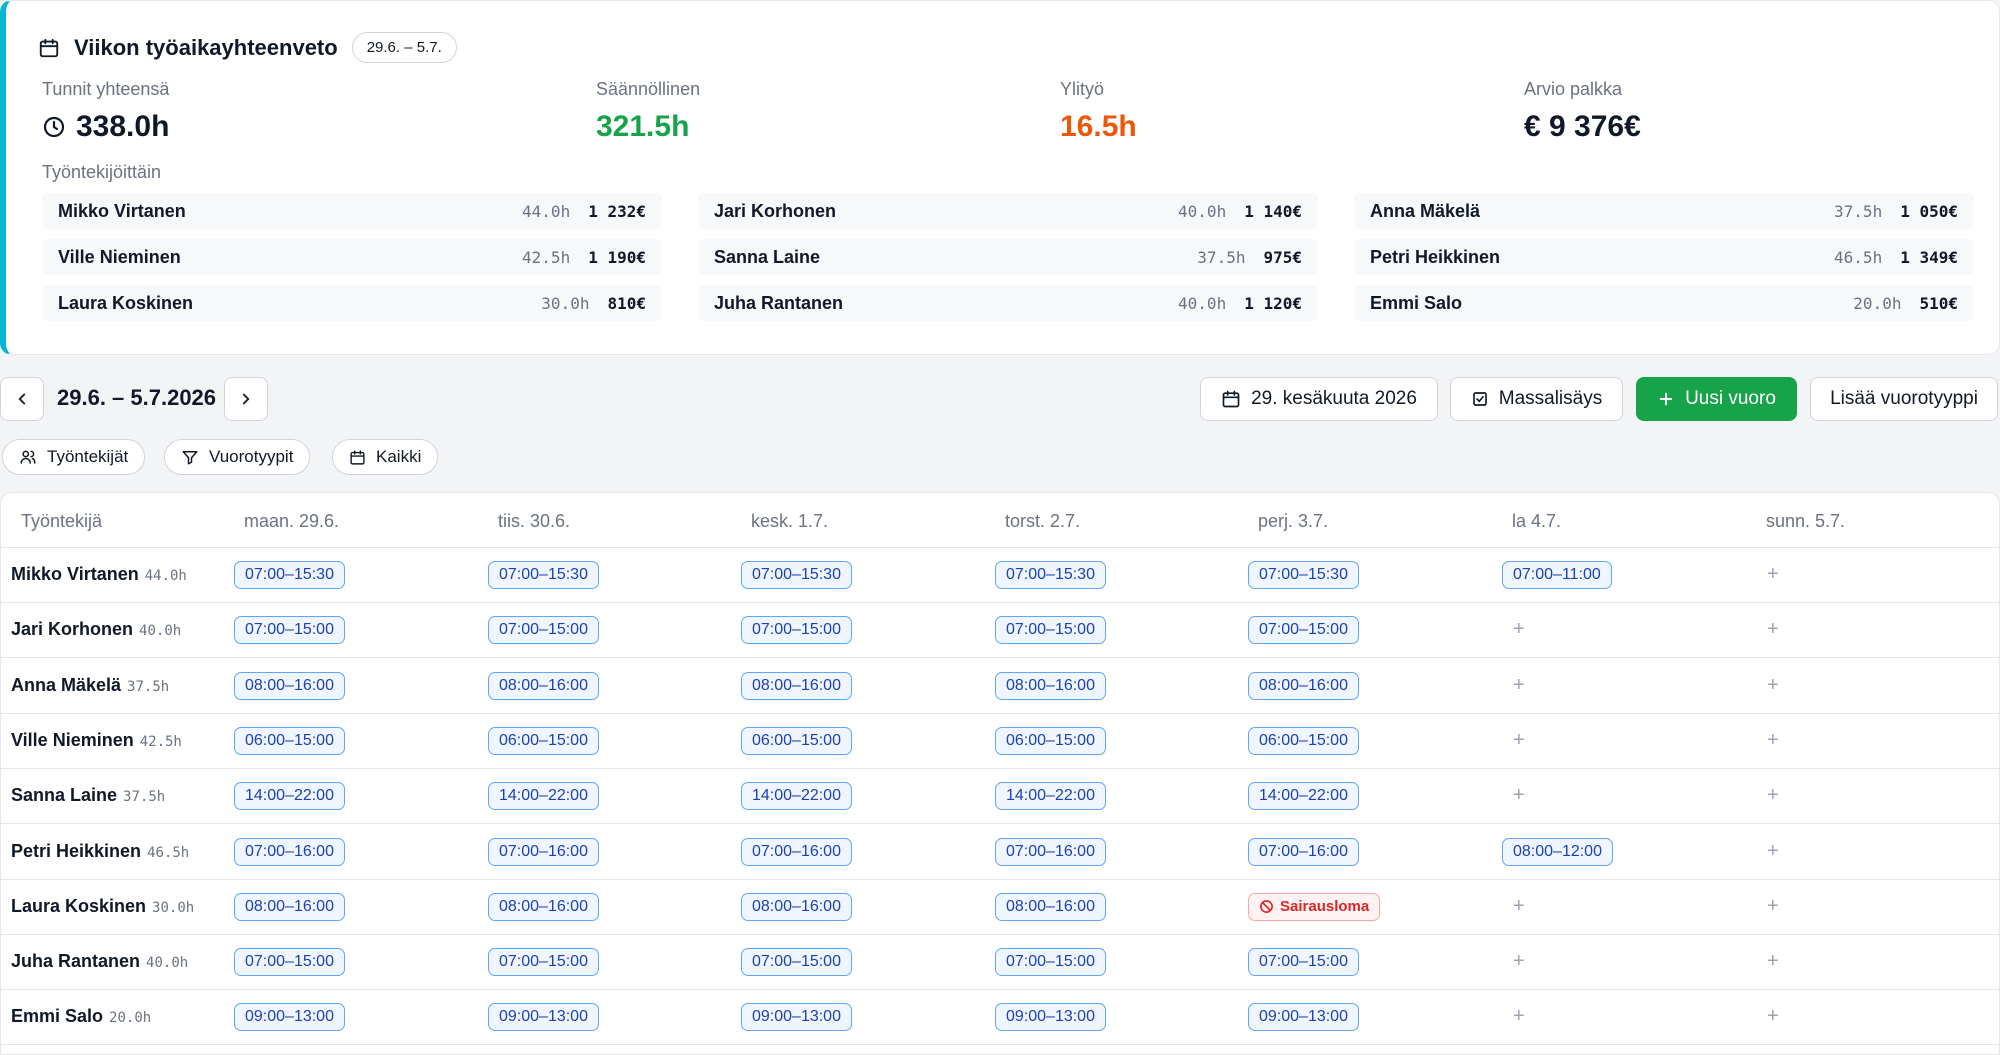 This screenshot has height=1055, width=2000. Describe the element at coordinates (1425, 210) in the screenshot. I see `employee-name: Anna Mäkelä` at that location.